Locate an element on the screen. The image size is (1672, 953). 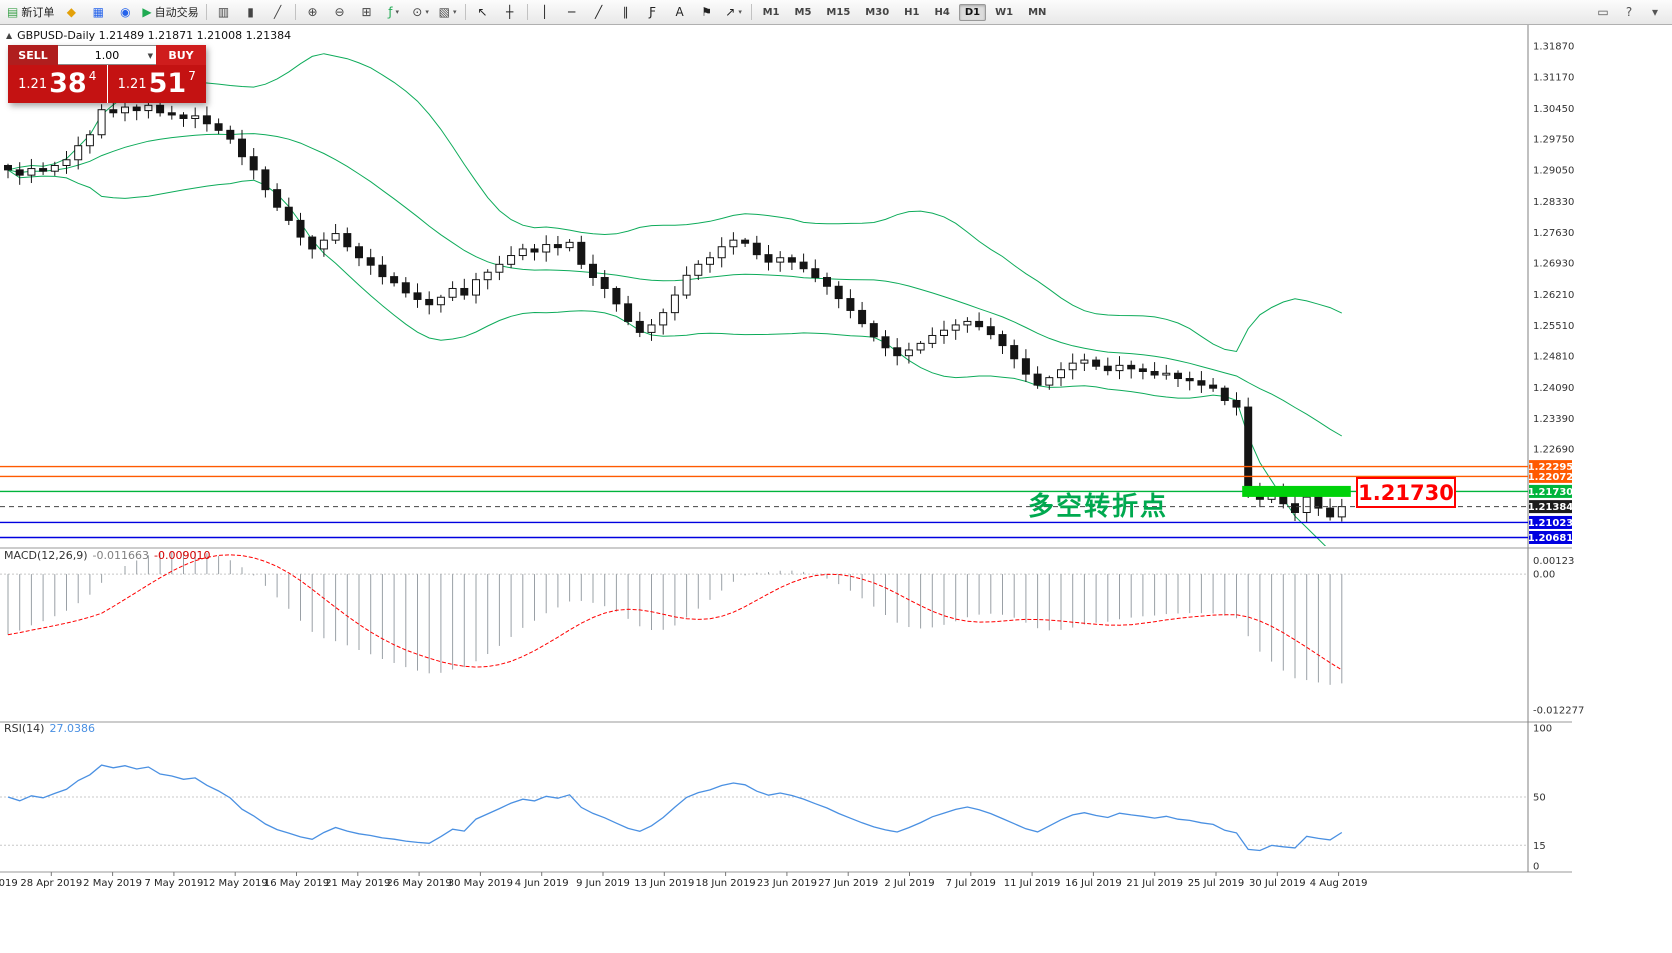
sell-price-button: 1.21 38 4 is located at coordinates (57, 84).